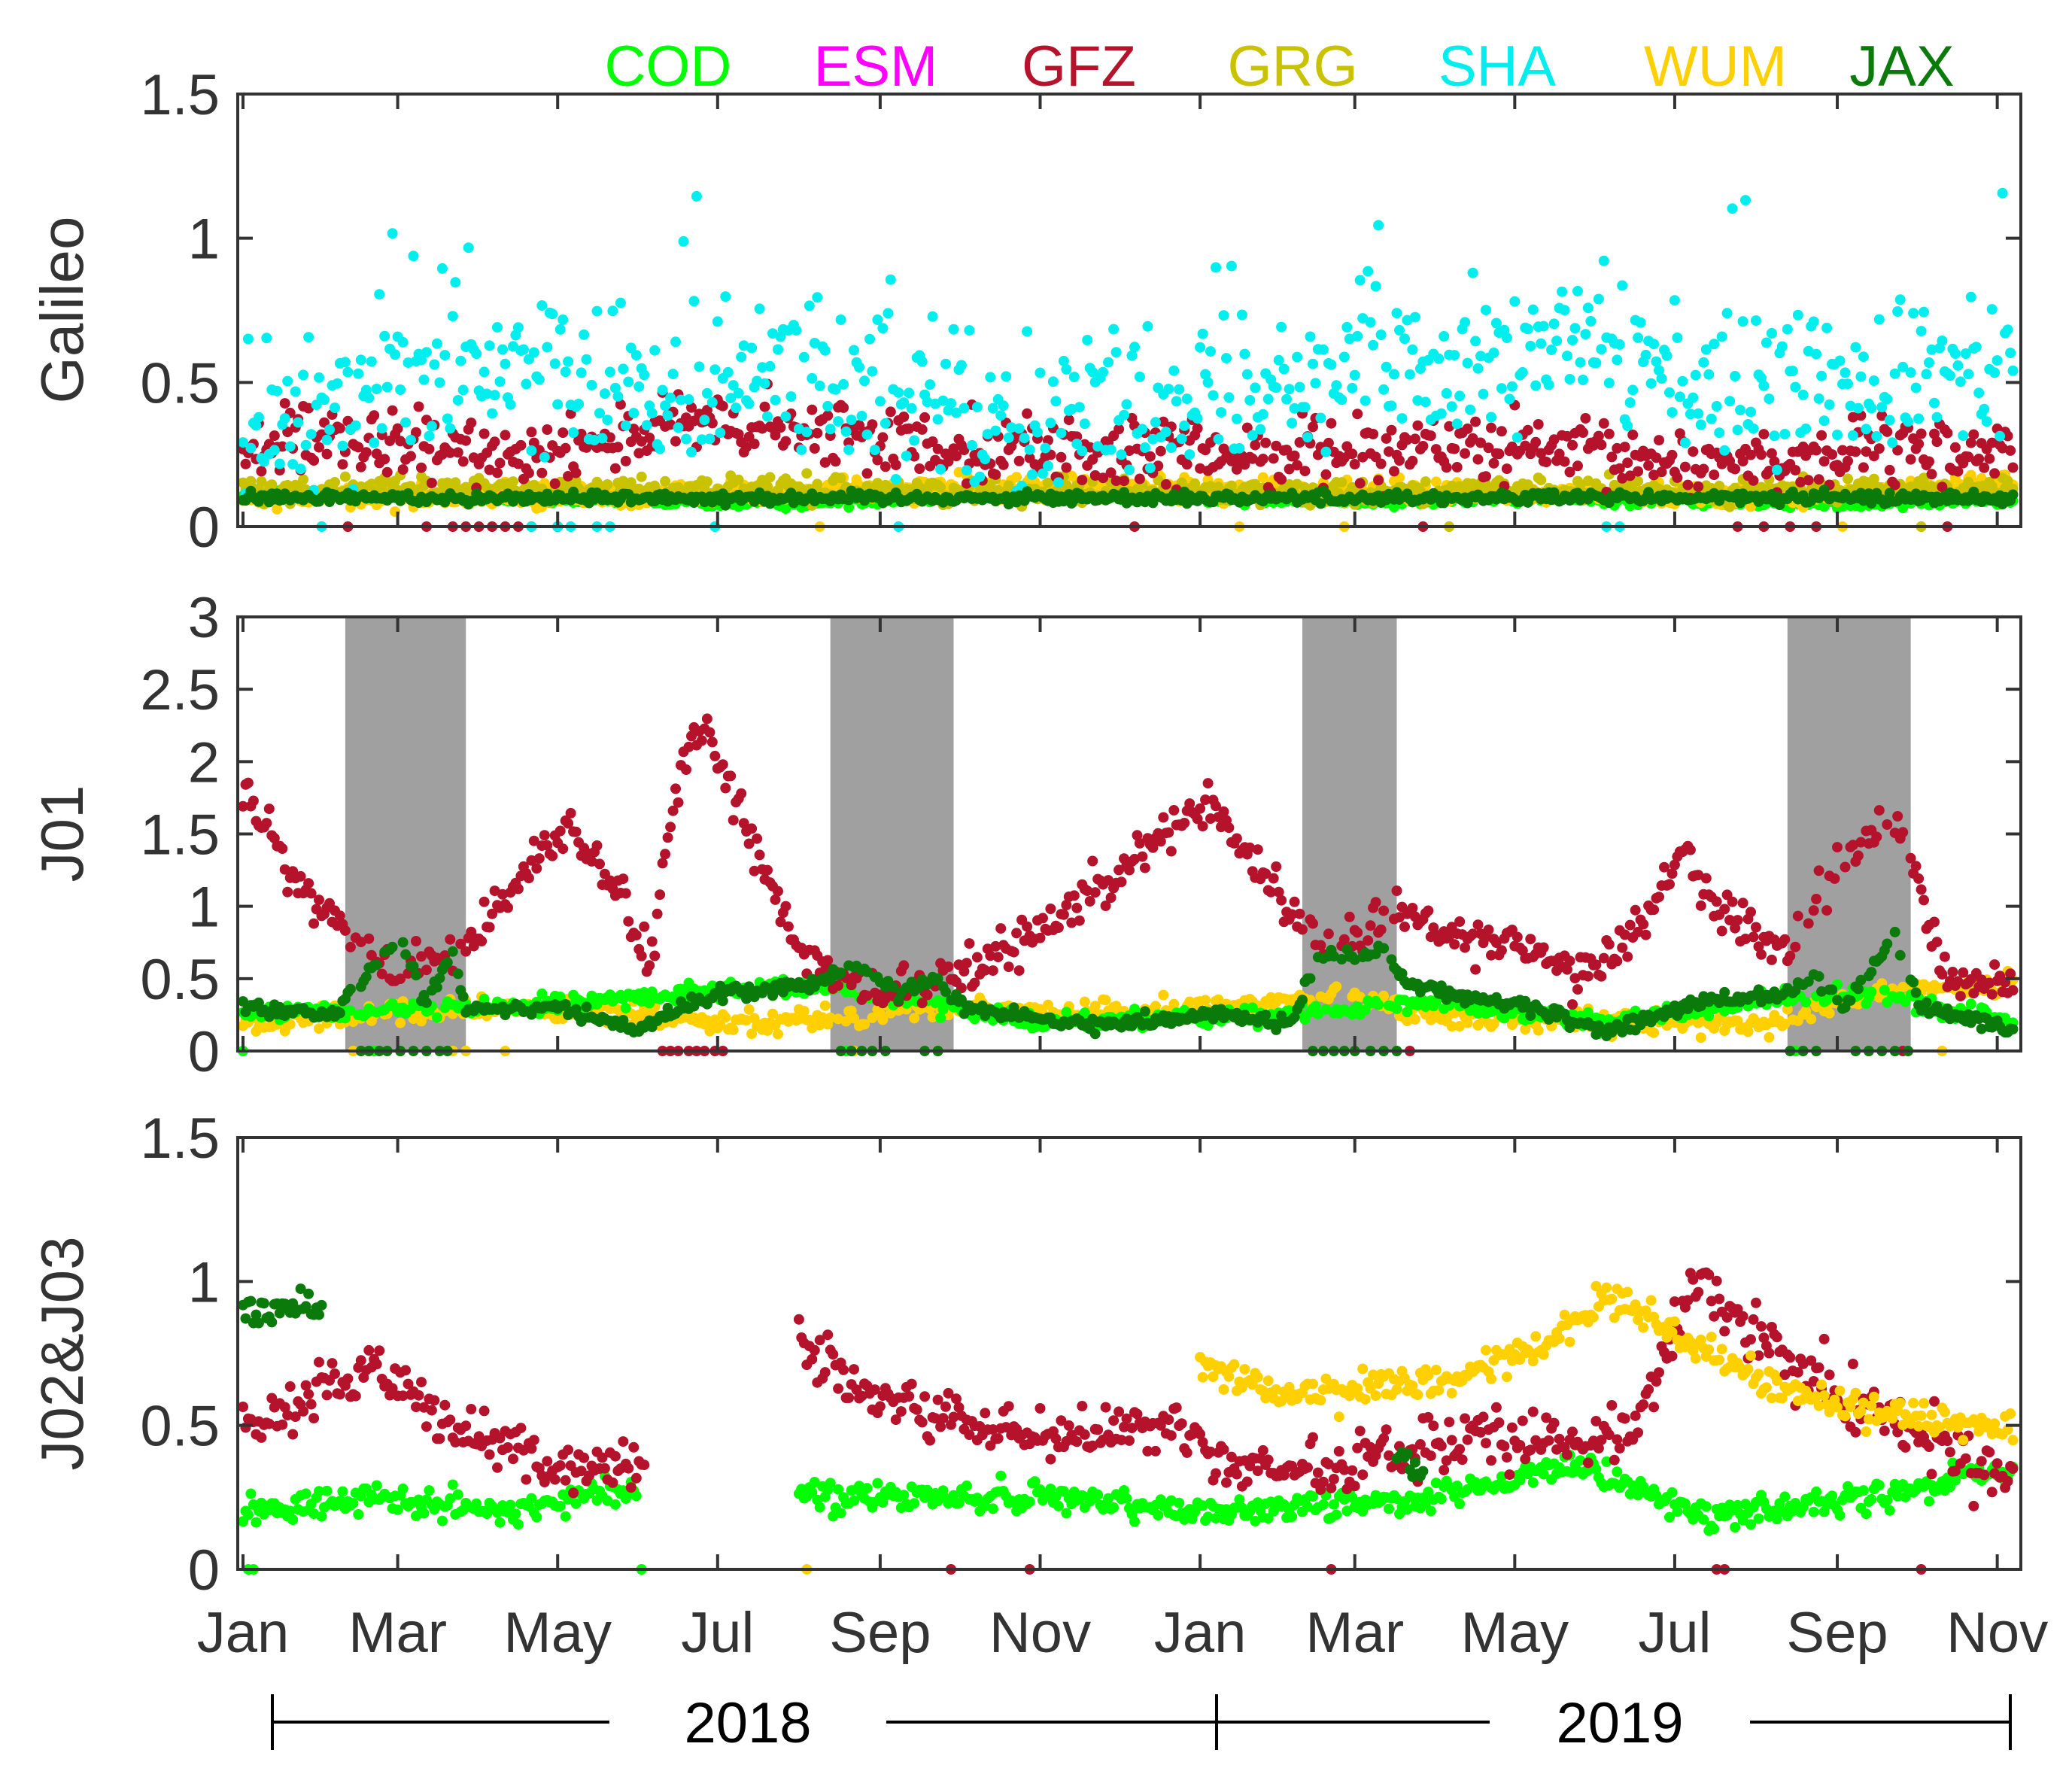  Describe the element at coordinates (204, 240) in the screenshot. I see `y-tick-label: 1` at that location.